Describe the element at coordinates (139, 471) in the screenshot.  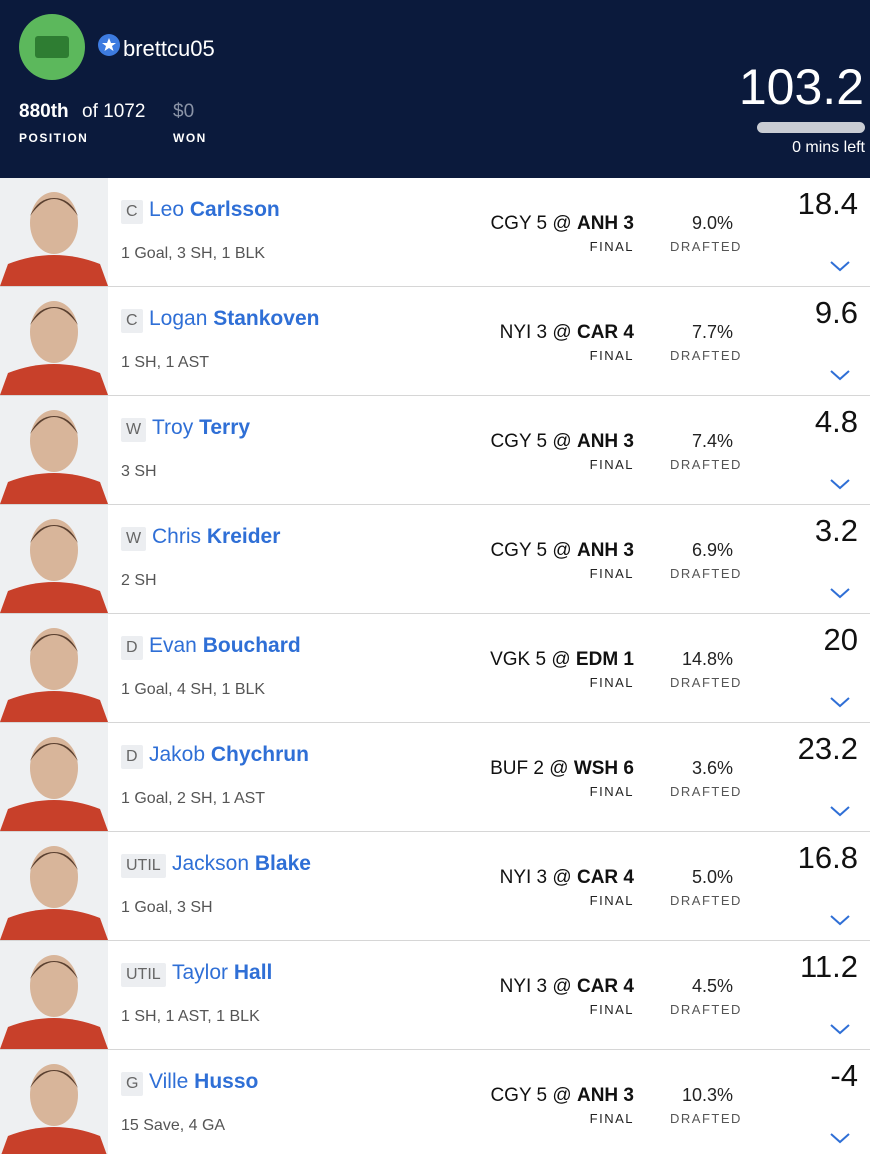
I see `player-stats: 3 SH` at that location.